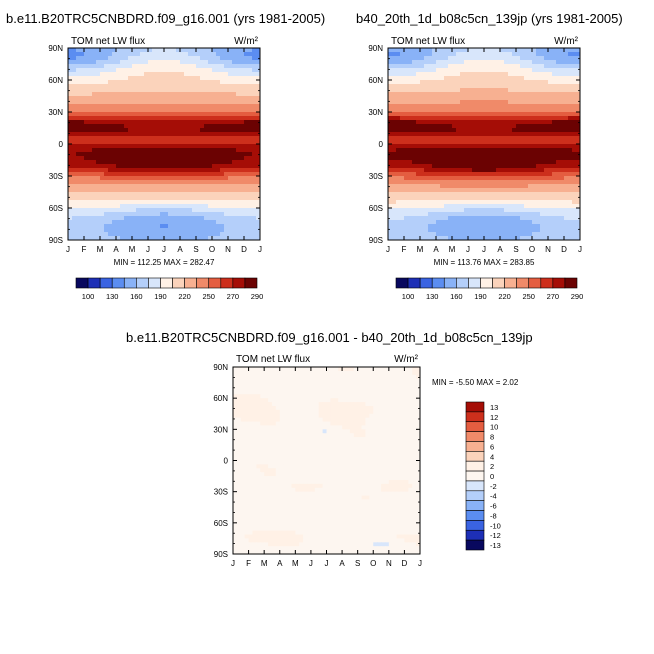  Describe the element at coordinates (112, 296) in the screenshot. I see `colorbar-label: 130` at that location.